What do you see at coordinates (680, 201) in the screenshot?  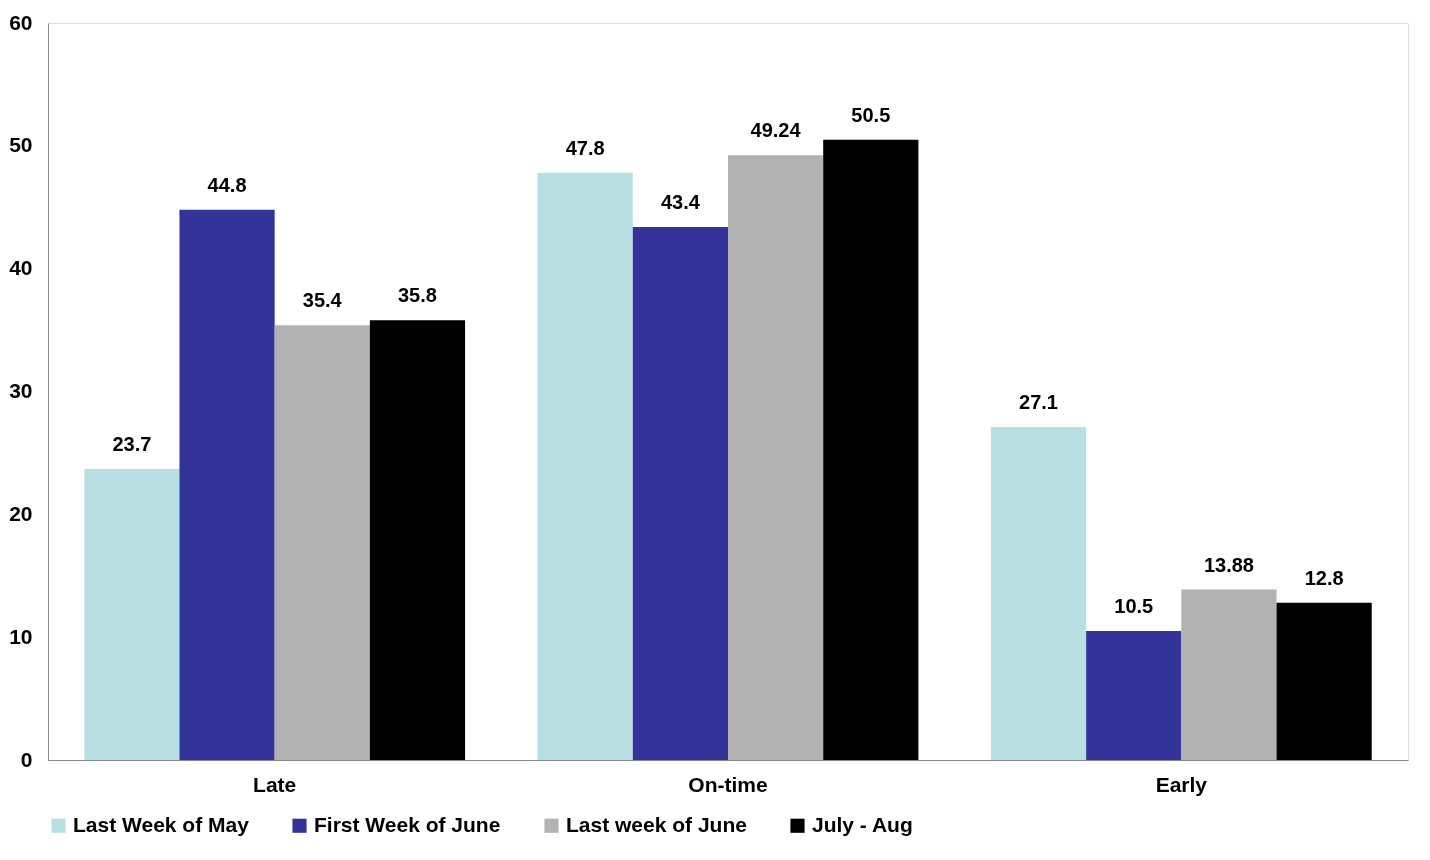 I see `data-label: 43.4` at bounding box center [680, 201].